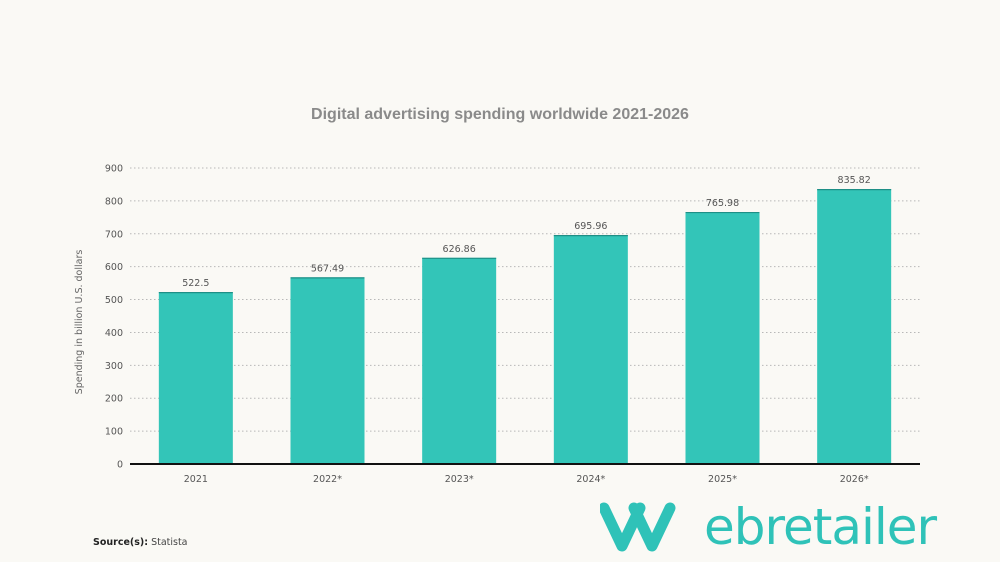 This screenshot has height=562, width=1000. I want to click on logo-text: ebretailer, so click(820, 527).